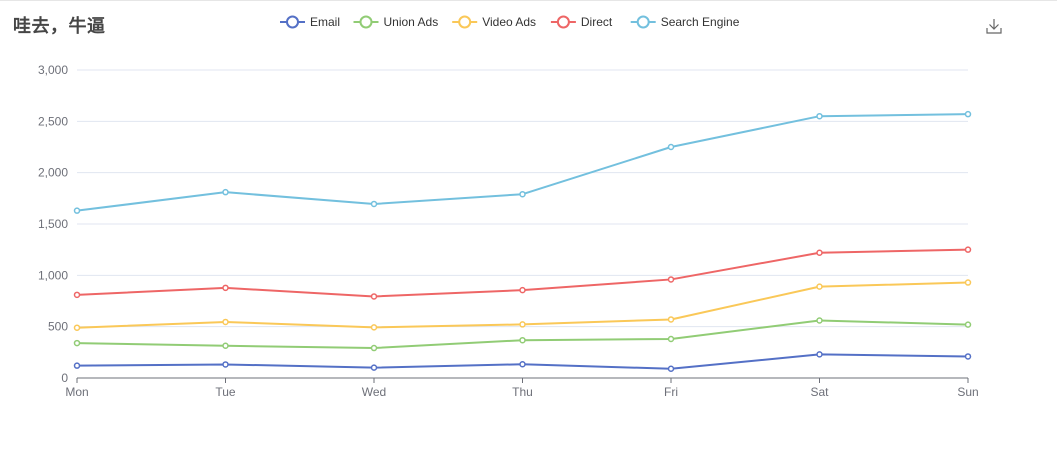  I want to click on y-tick-label: 1,000, so click(53, 275).